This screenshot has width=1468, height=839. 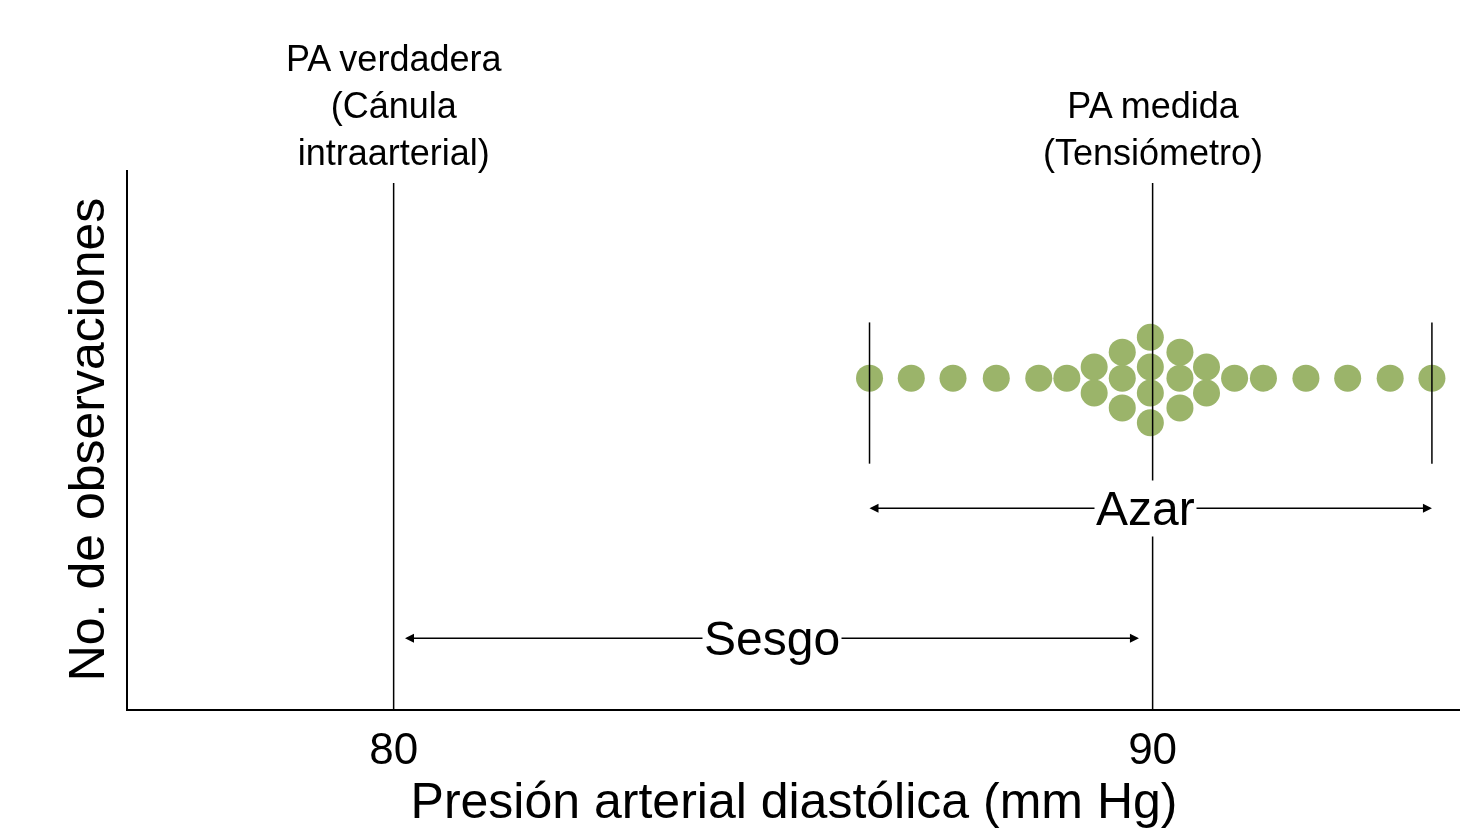 What do you see at coordinates (394, 105) in the screenshot?
I see `ref-line-label: PA verdadera (Cánula intraarterial)` at bounding box center [394, 105].